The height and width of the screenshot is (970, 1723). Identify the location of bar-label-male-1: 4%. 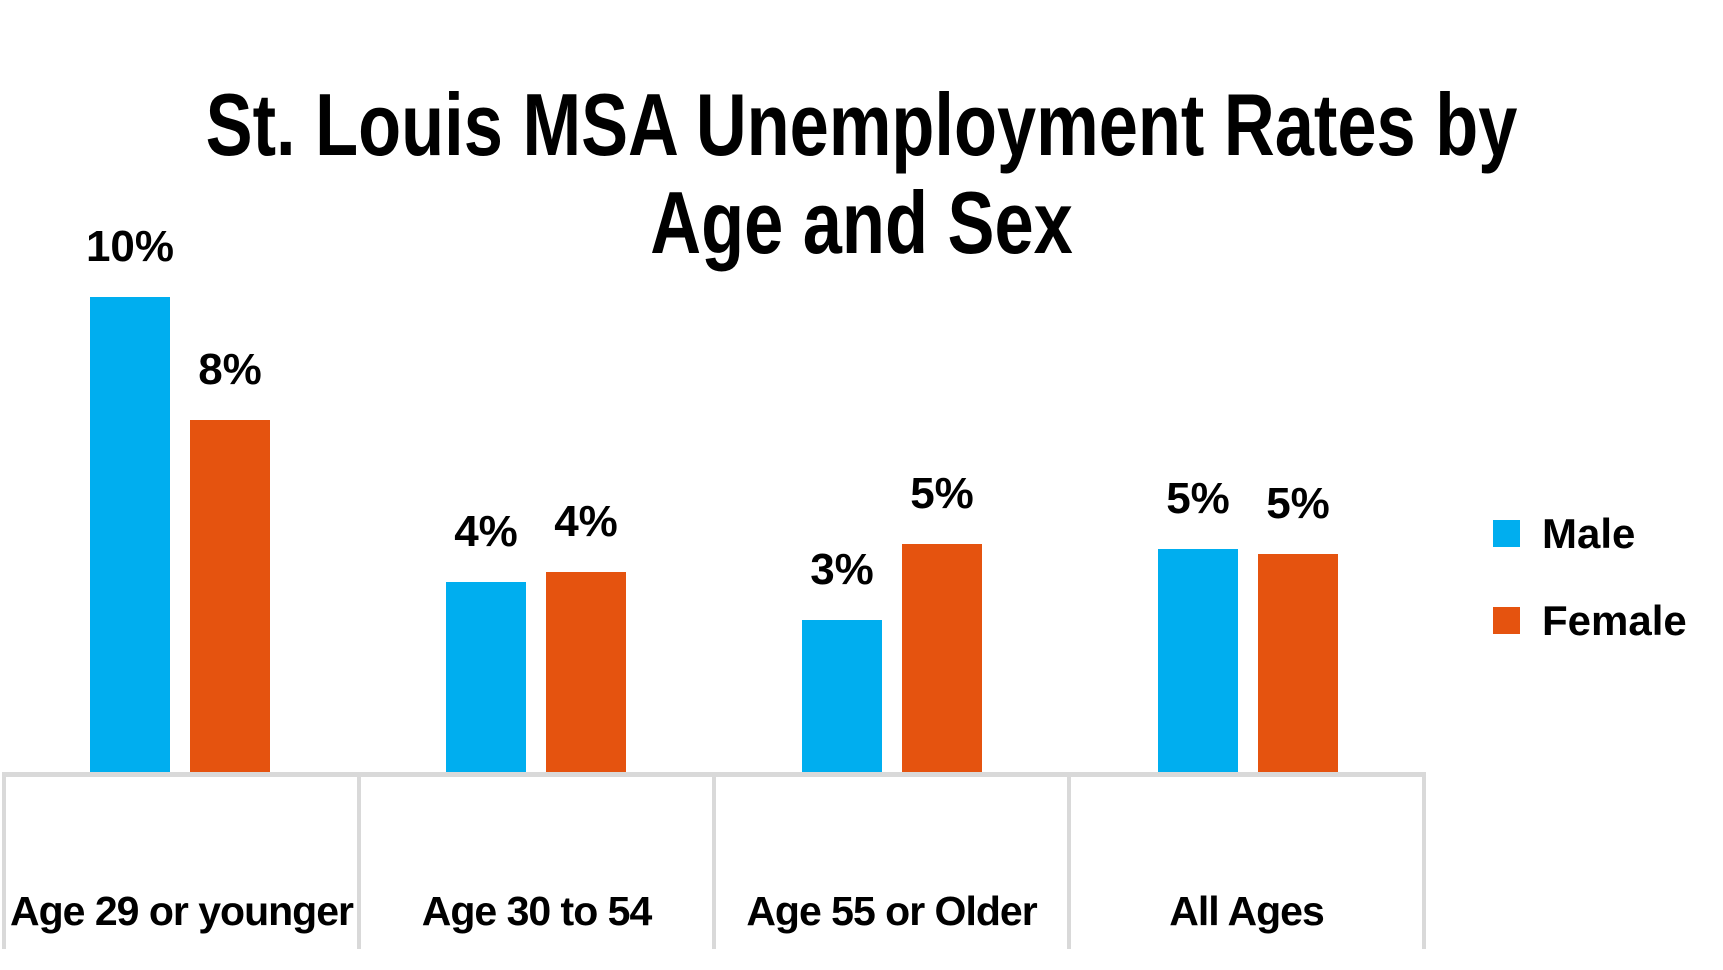
(486, 531).